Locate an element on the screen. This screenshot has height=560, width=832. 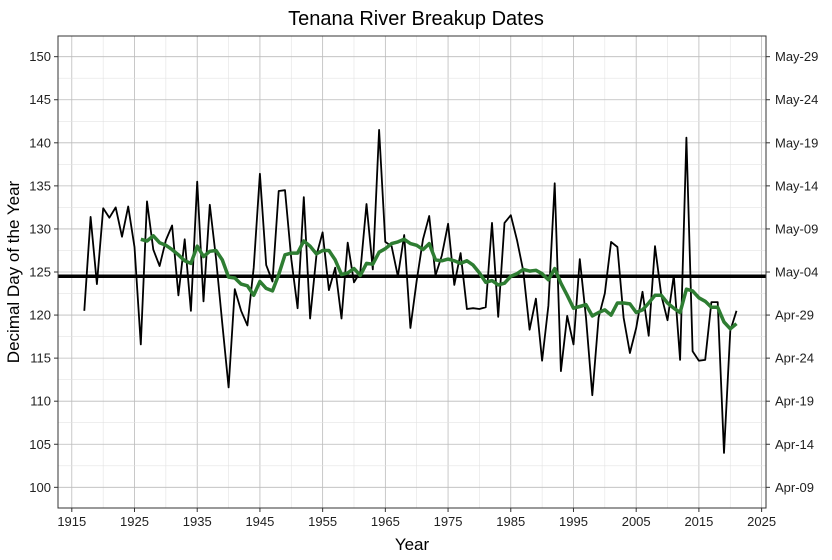
y2-tick-label: Apr-29 is located at coordinates (794, 315).